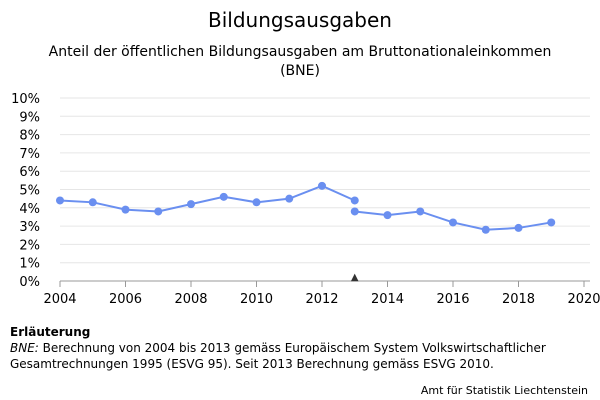 This screenshot has height=400, width=600. I want to click on series-group, so click(306, 207).